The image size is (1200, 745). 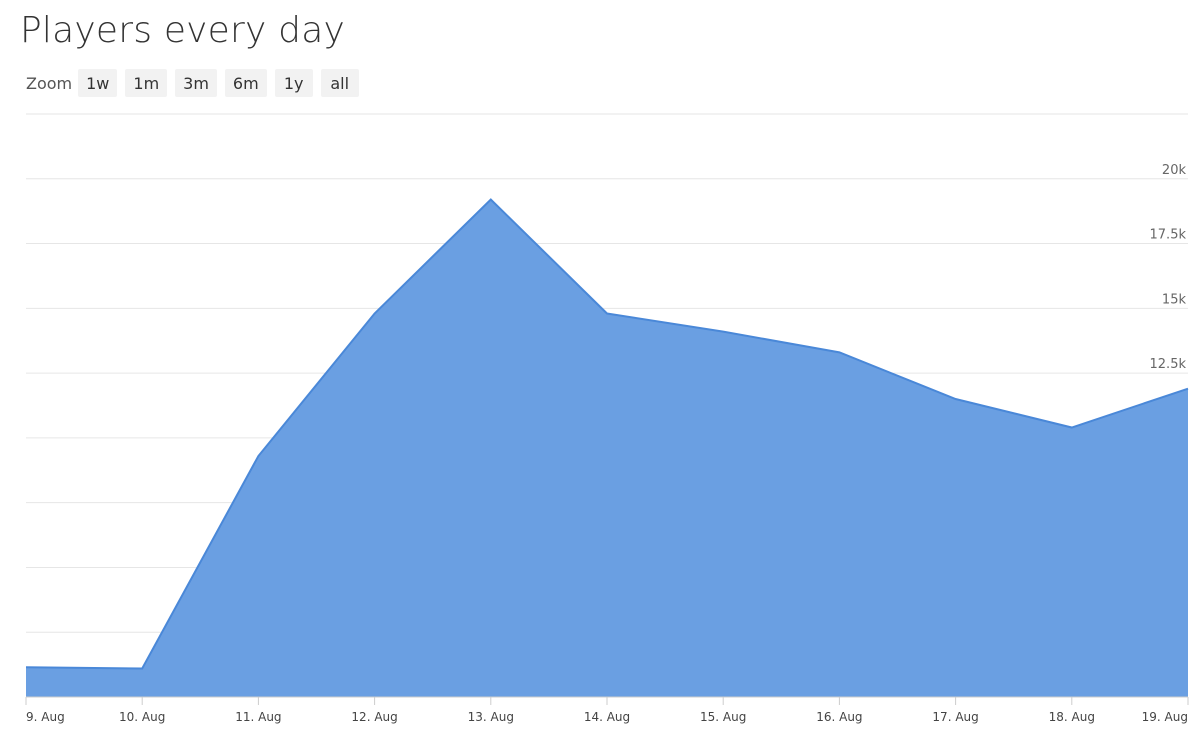 What do you see at coordinates (839, 717) in the screenshot?
I see `x-tick-label: 16. Aug` at bounding box center [839, 717].